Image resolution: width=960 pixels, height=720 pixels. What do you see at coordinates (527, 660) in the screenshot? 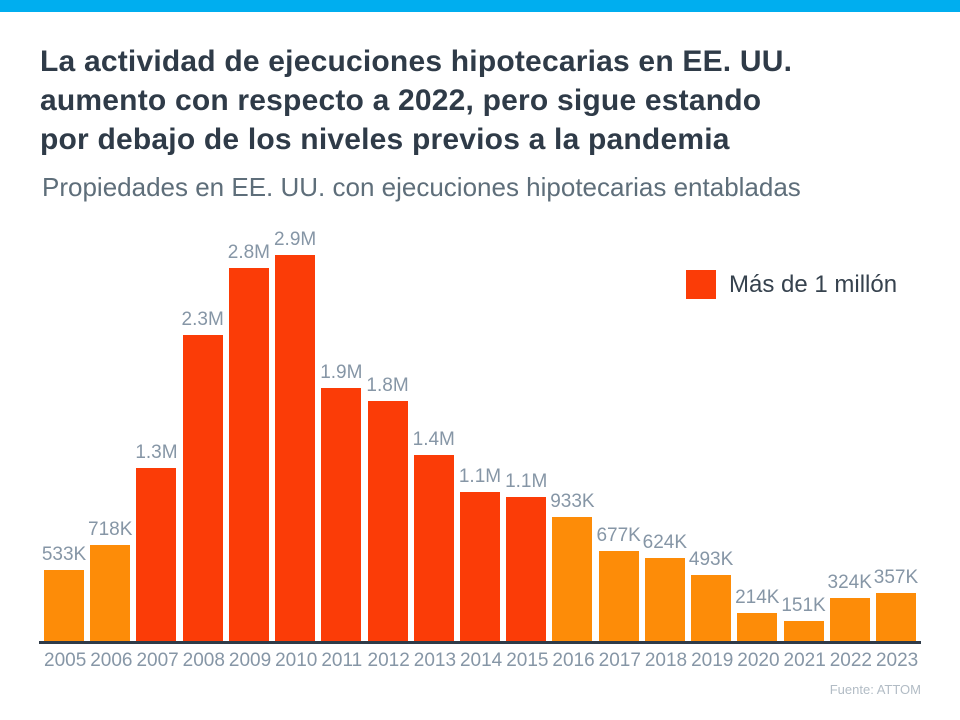
I see `x-axis-label-2015: 2015` at bounding box center [527, 660].